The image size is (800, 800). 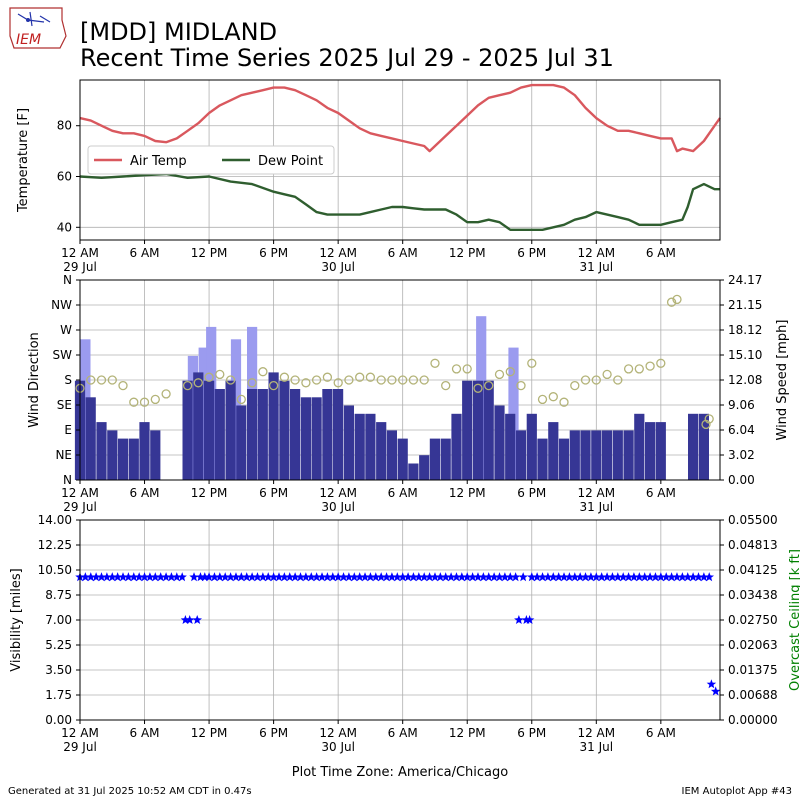 What do you see at coordinates (211, 160) in the screenshot?
I see `temperature-legend: Air Temp Dew Point` at bounding box center [211, 160].